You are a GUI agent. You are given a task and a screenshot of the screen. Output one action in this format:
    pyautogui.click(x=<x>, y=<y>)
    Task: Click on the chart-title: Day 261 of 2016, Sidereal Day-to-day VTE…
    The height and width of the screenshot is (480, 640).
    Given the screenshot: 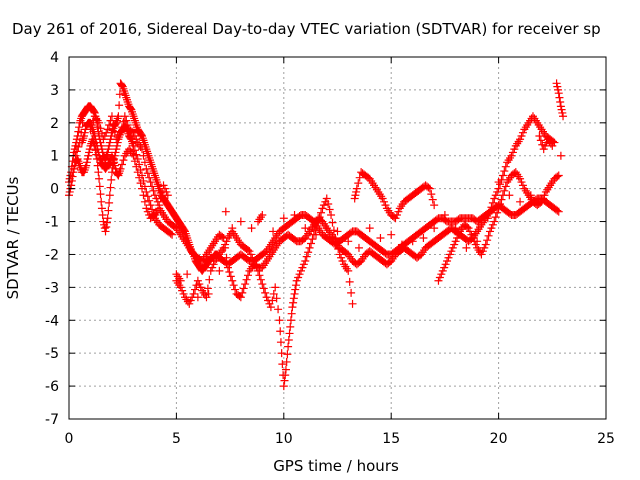 What is the action you would take?
    pyautogui.click(x=306, y=29)
    